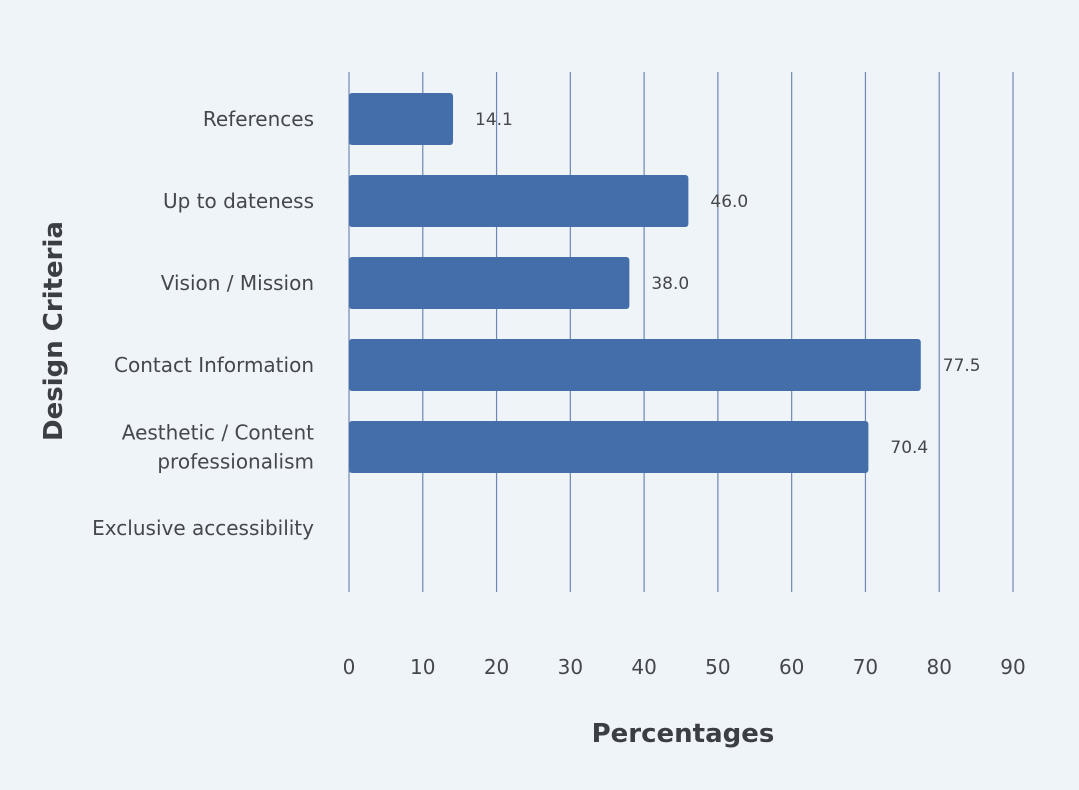 The width and height of the screenshot is (1079, 790). Describe the element at coordinates (496, 667) in the screenshot. I see `x-tick-label-20: 20` at that location.